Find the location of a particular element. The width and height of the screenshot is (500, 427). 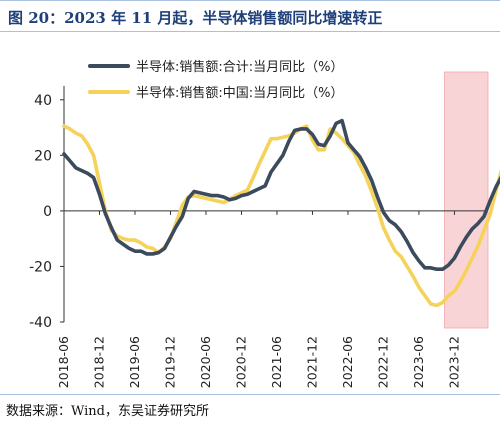

highlight-band-layer is located at coordinates (466, 200).